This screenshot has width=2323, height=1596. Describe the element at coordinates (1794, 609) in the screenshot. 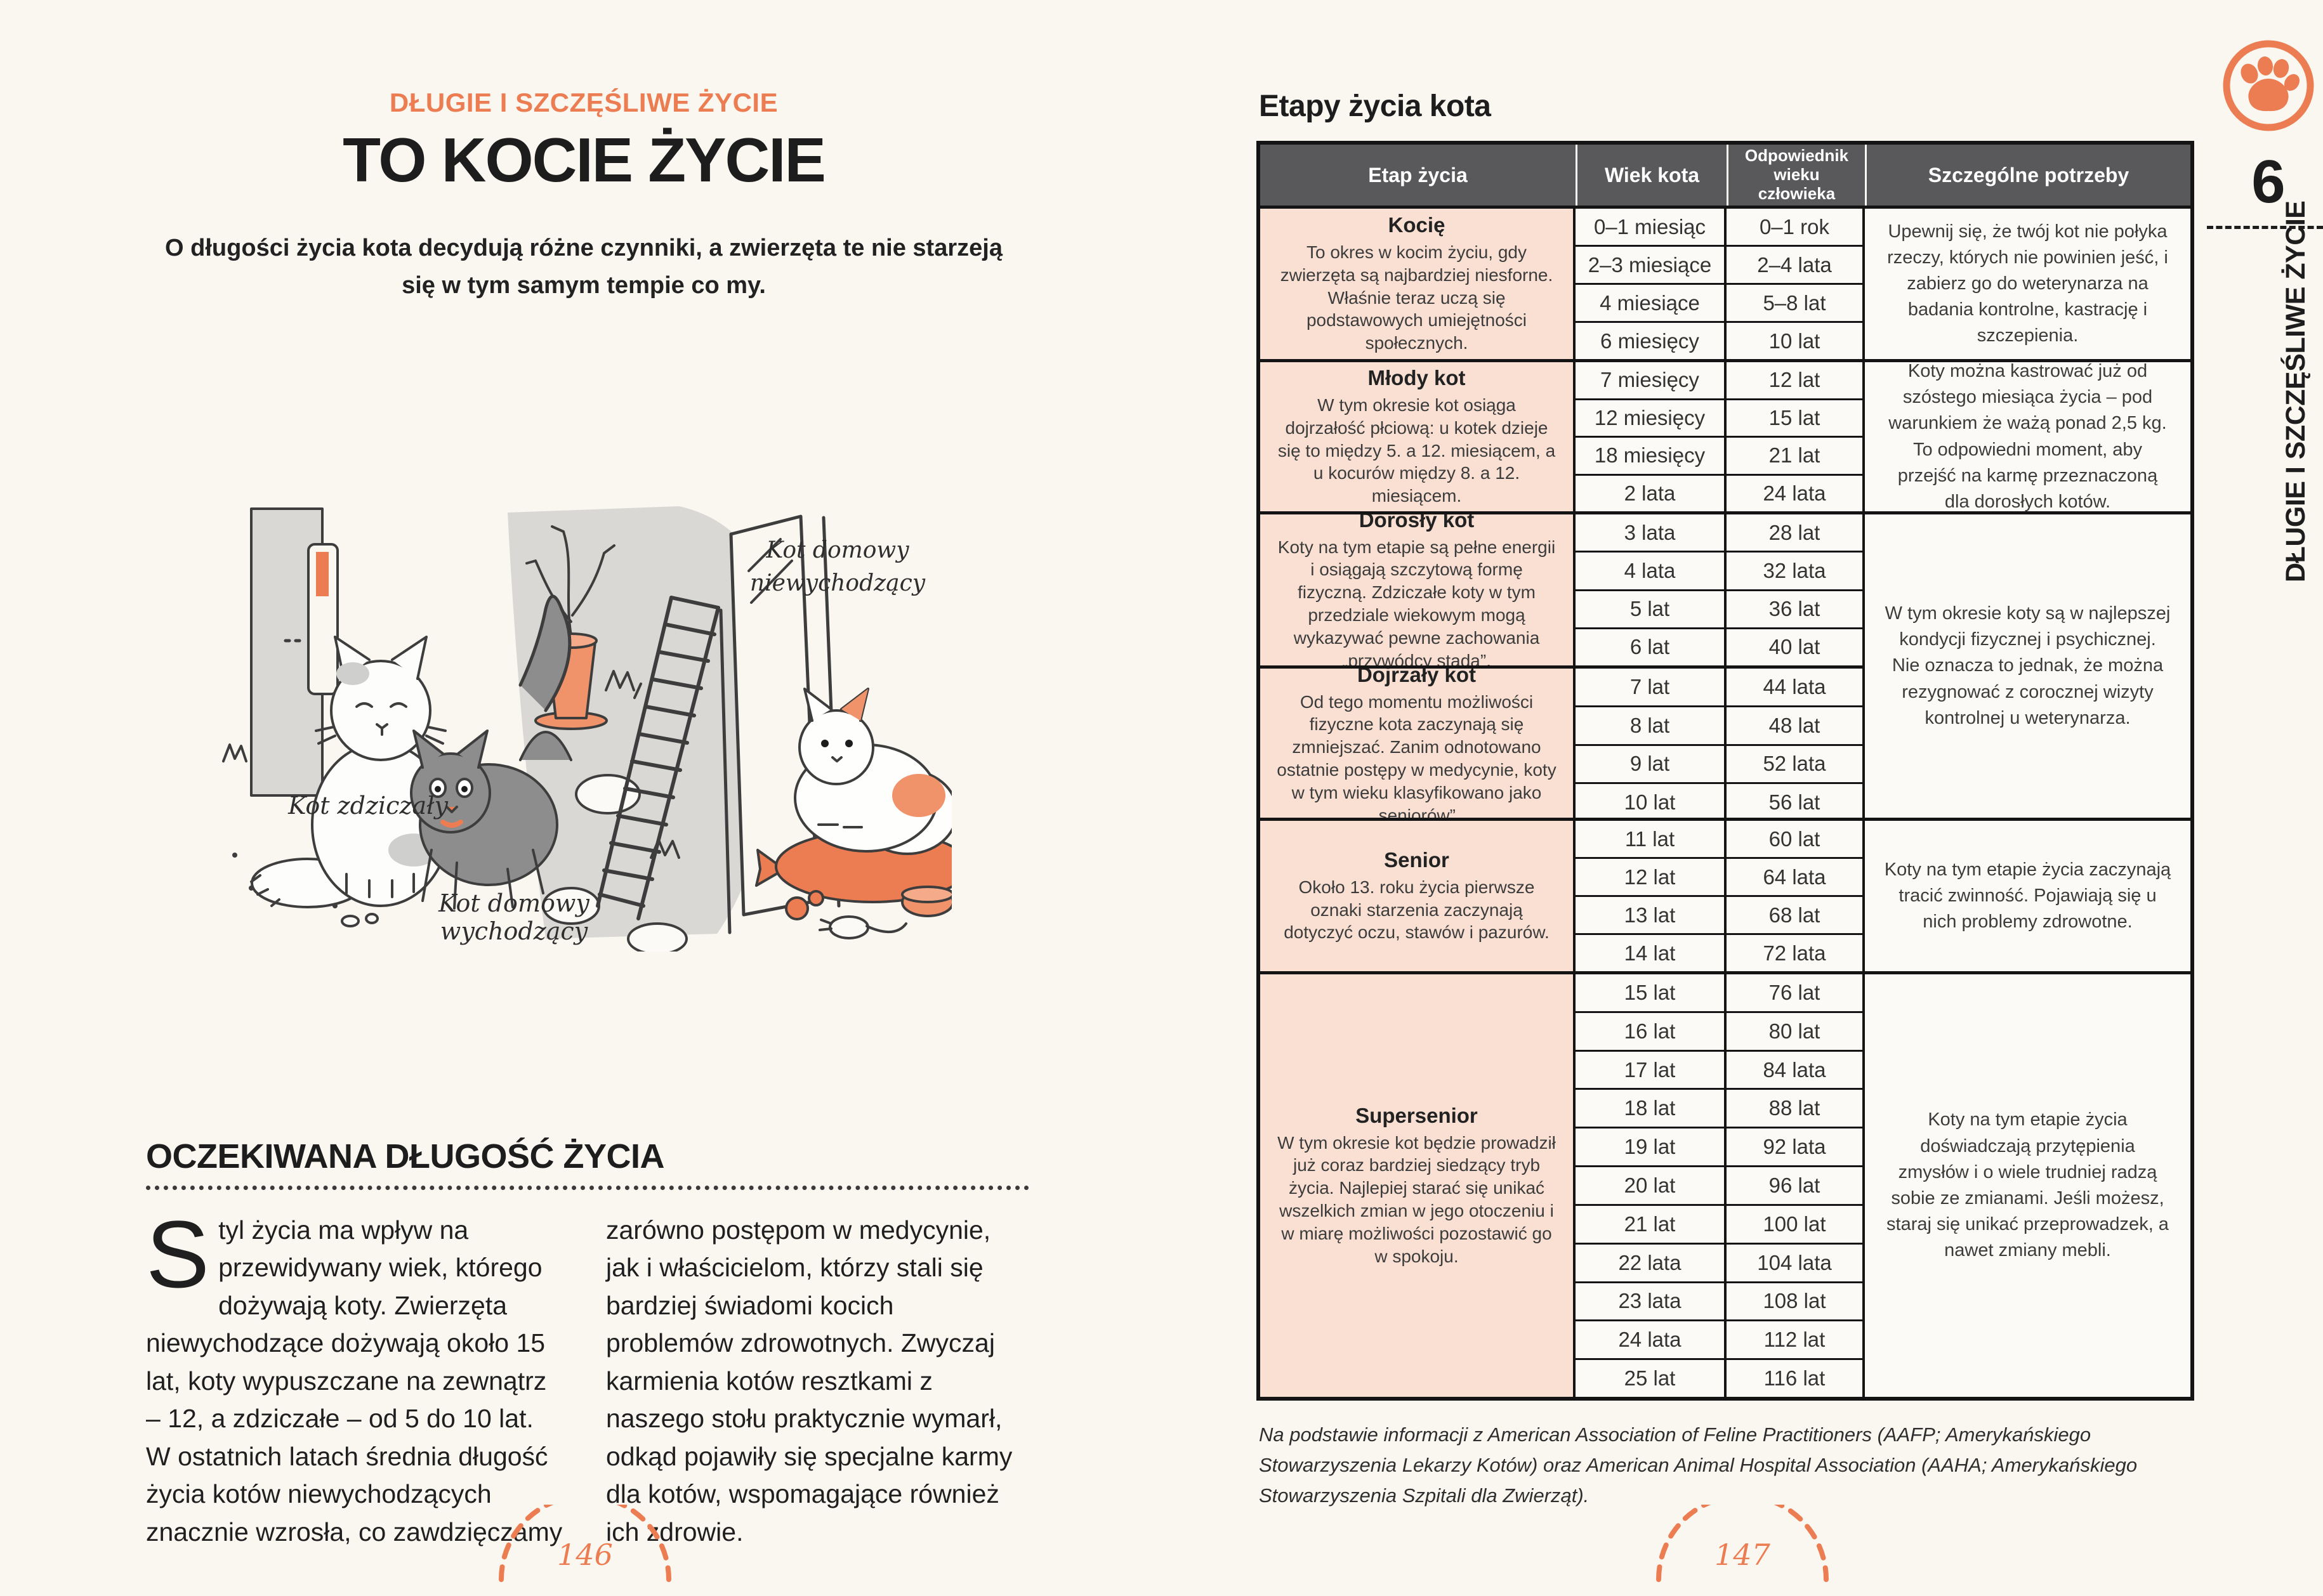

I see `human-age-cell: 36 lat` at that location.